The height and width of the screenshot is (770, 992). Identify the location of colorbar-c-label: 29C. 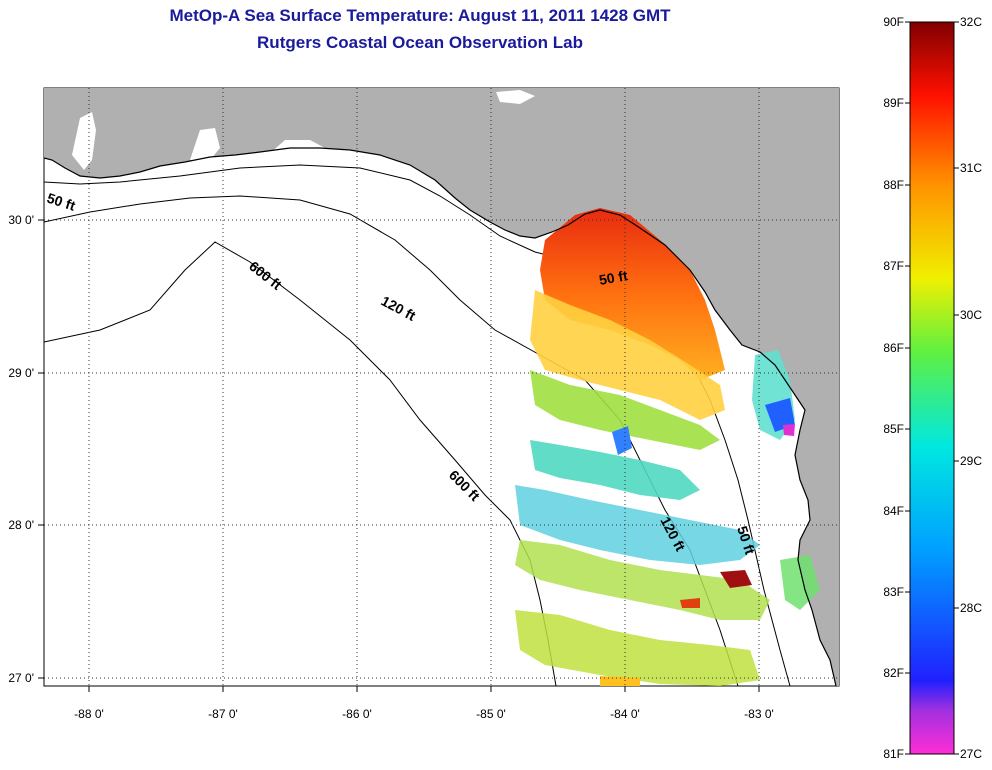
(971, 461).